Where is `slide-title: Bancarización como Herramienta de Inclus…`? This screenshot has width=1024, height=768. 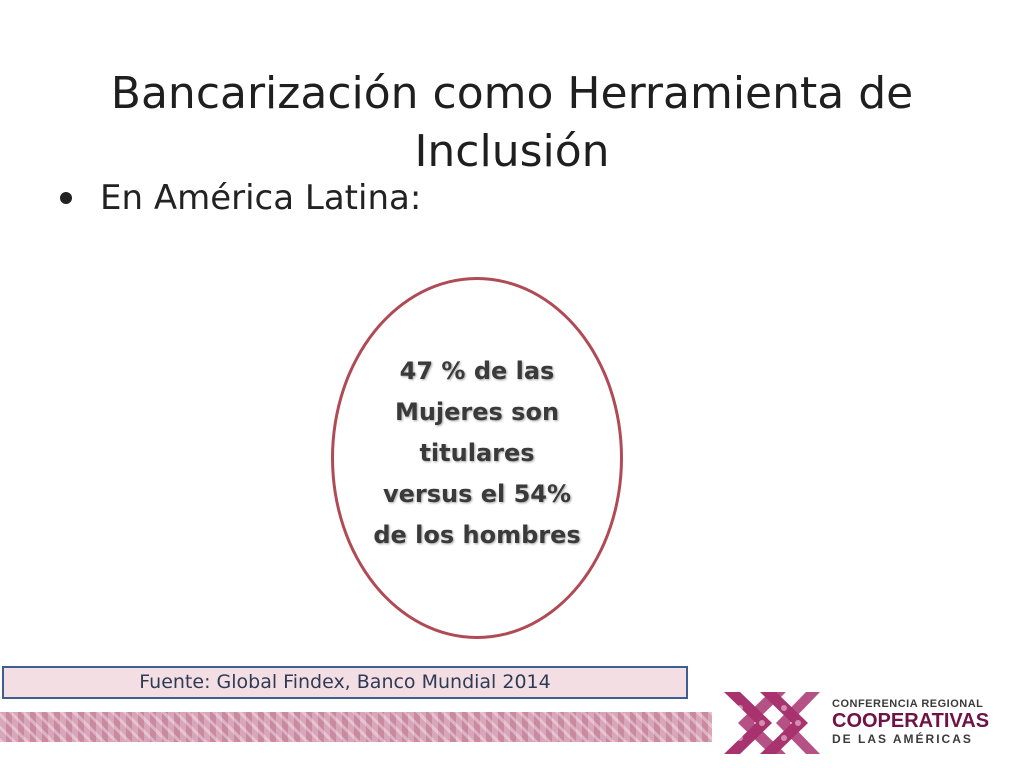
slide-title: Bancarización como Herramienta de Inclus… is located at coordinates (512, 123).